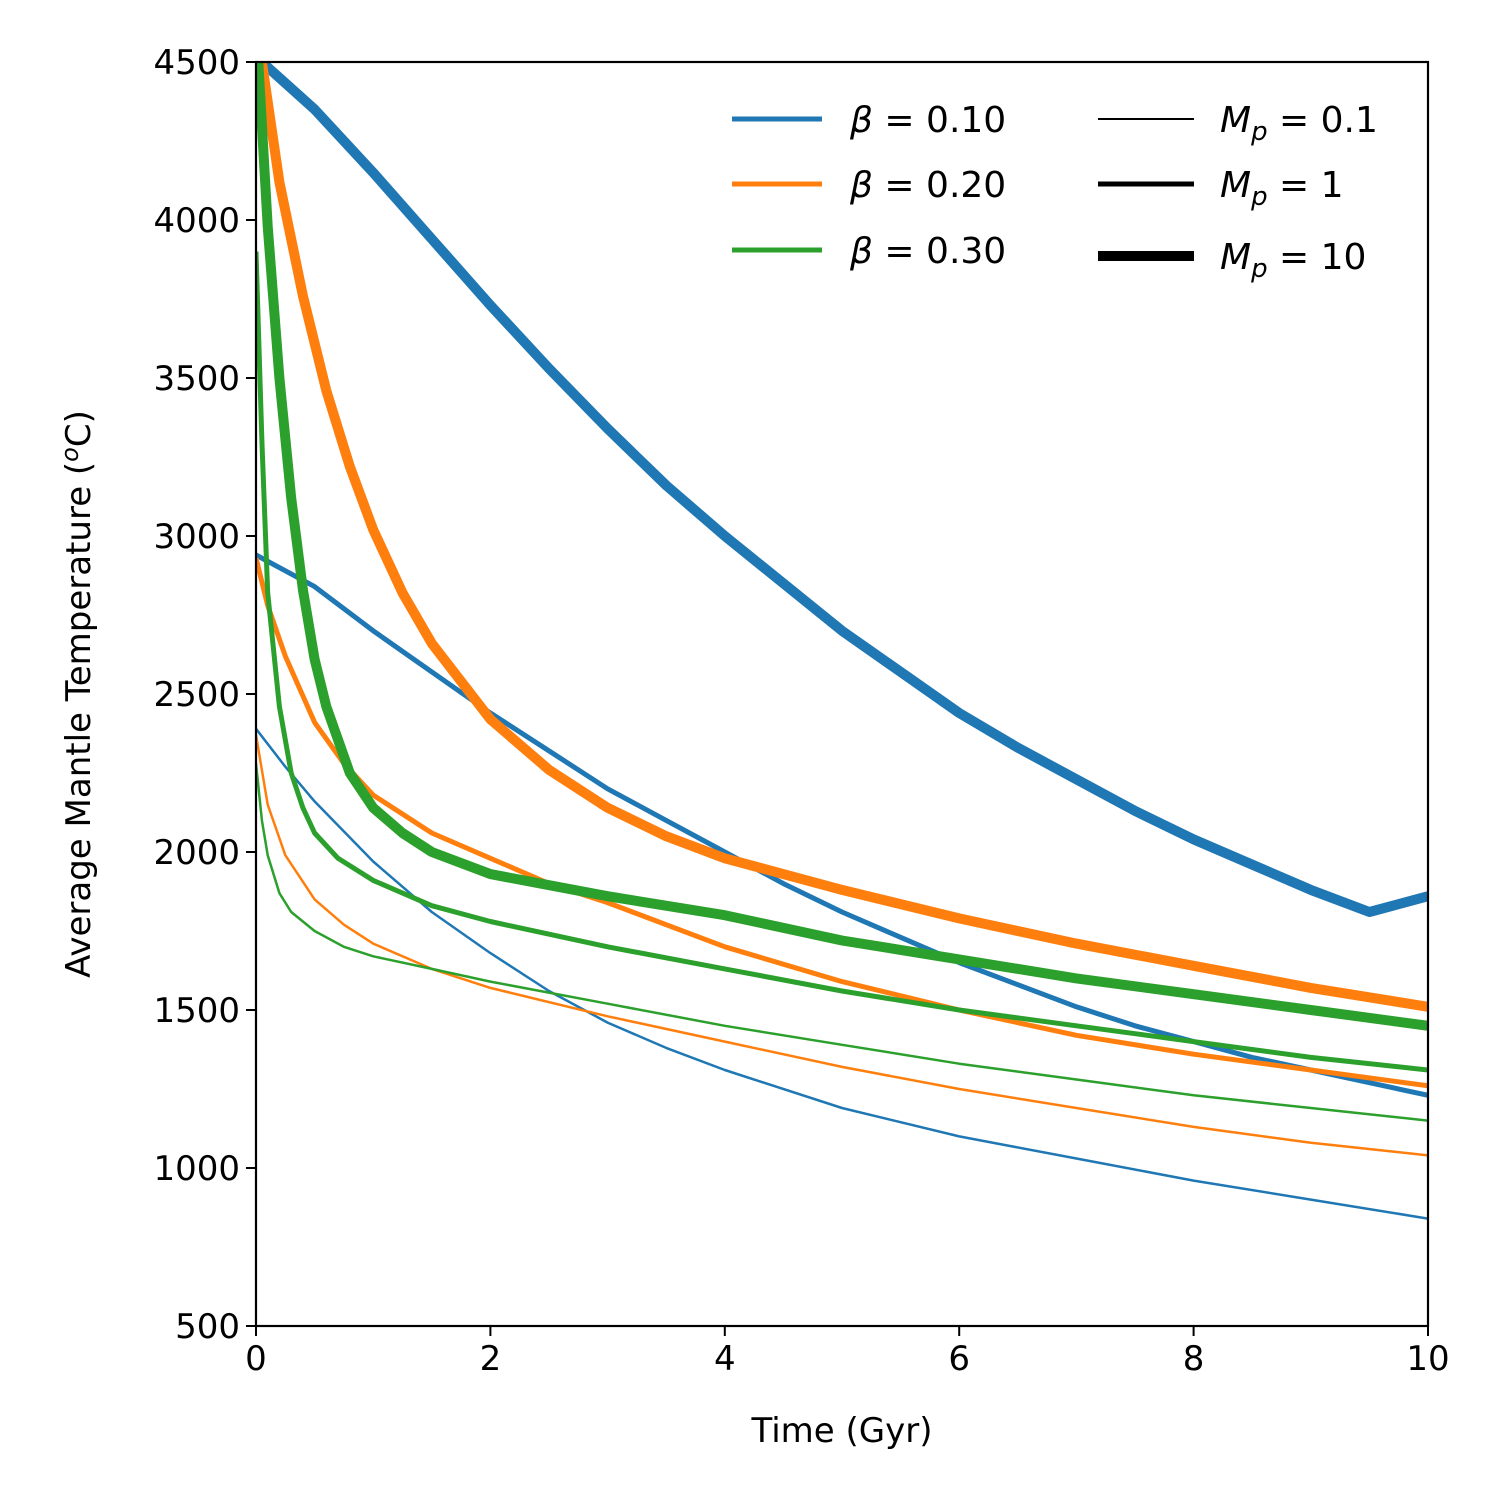 This screenshot has height=1500, width=1500. Describe the element at coordinates (927, 251) in the screenshot. I see `legend-beta-0-30-label: β = 0.30` at that location.